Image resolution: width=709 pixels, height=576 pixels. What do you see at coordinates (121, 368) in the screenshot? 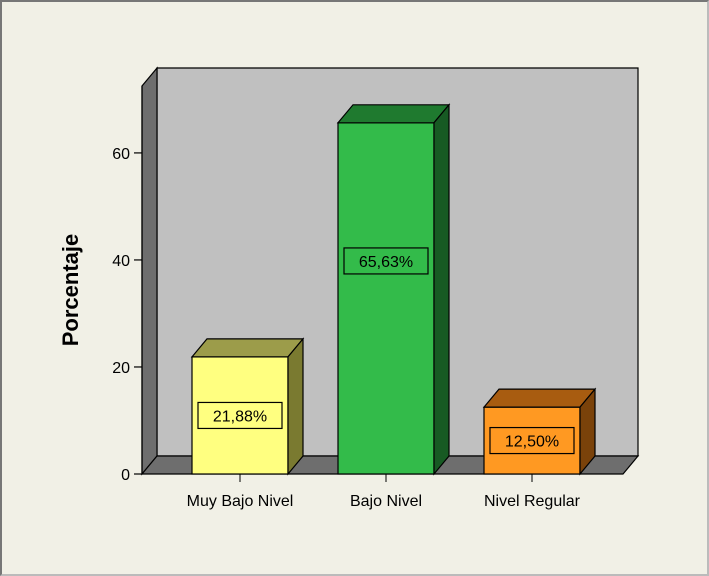
I see `y-tick-label: 20` at bounding box center [121, 368].